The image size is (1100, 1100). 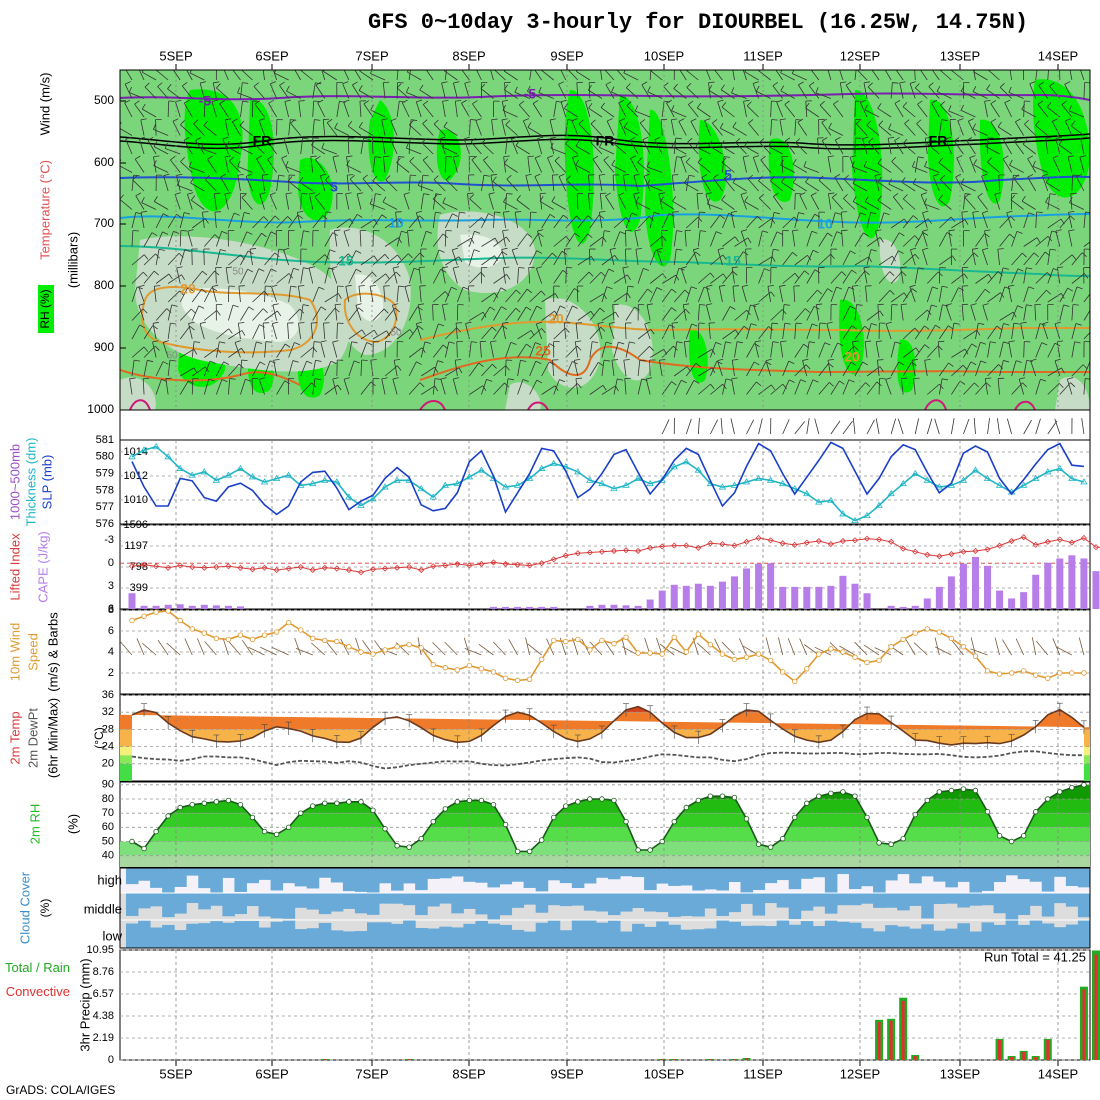 What do you see at coordinates (493, 607) in the screenshot?
I see `cape-bar` at bounding box center [493, 607].